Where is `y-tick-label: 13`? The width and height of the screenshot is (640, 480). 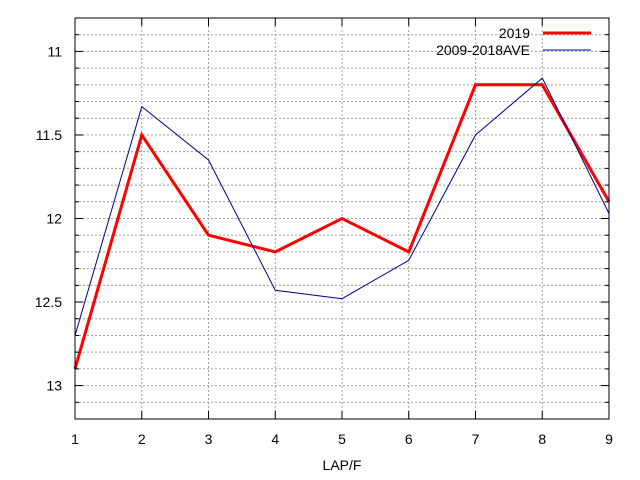 y-tick-label: 13 is located at coordinates (54, 386).